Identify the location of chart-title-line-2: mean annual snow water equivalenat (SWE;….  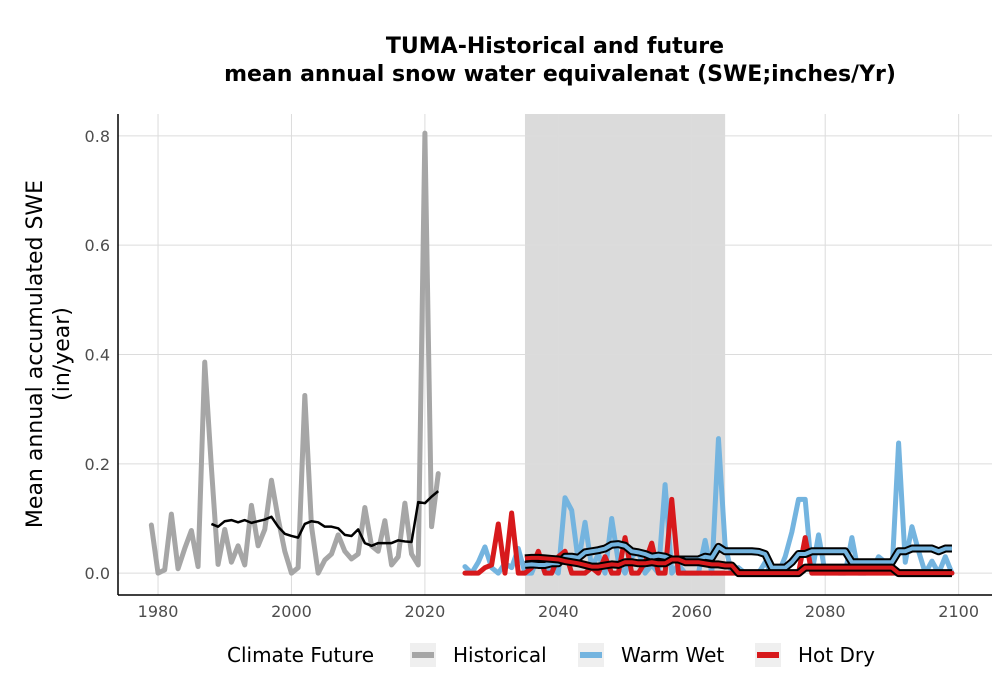
(560, 74).